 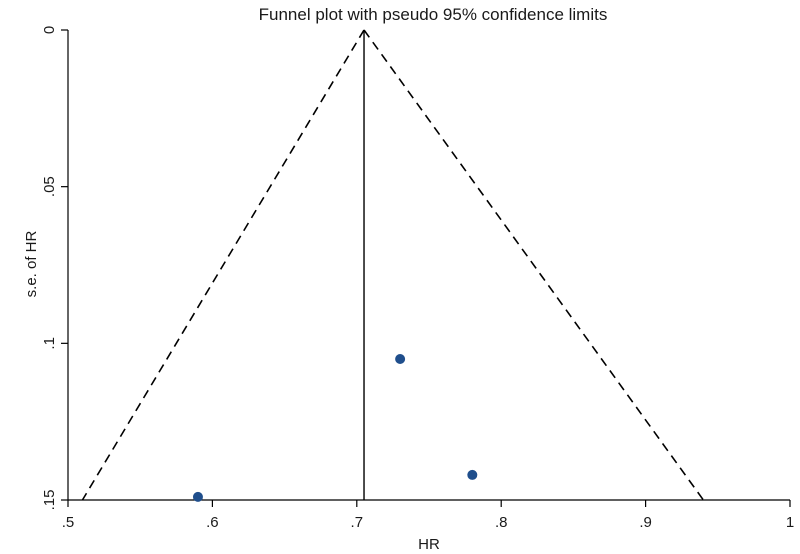 I want to click on y-tick-label: .15, so click(x=49, y=500).